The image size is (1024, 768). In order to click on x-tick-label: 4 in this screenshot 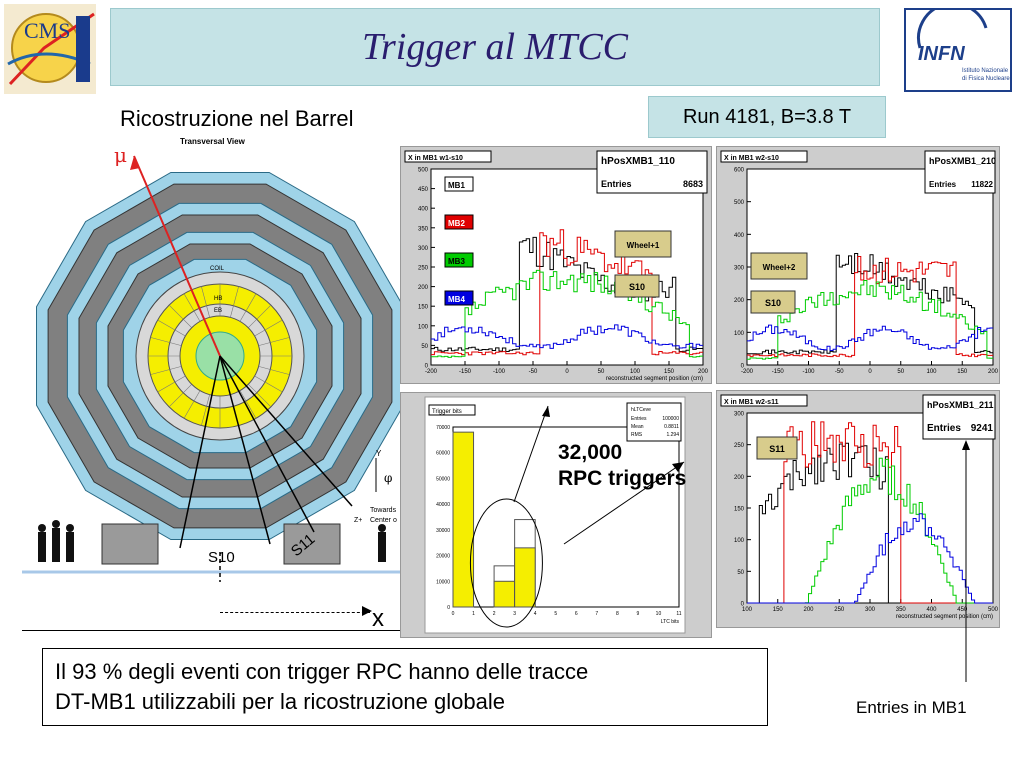, I will do `click(535, 614)`.